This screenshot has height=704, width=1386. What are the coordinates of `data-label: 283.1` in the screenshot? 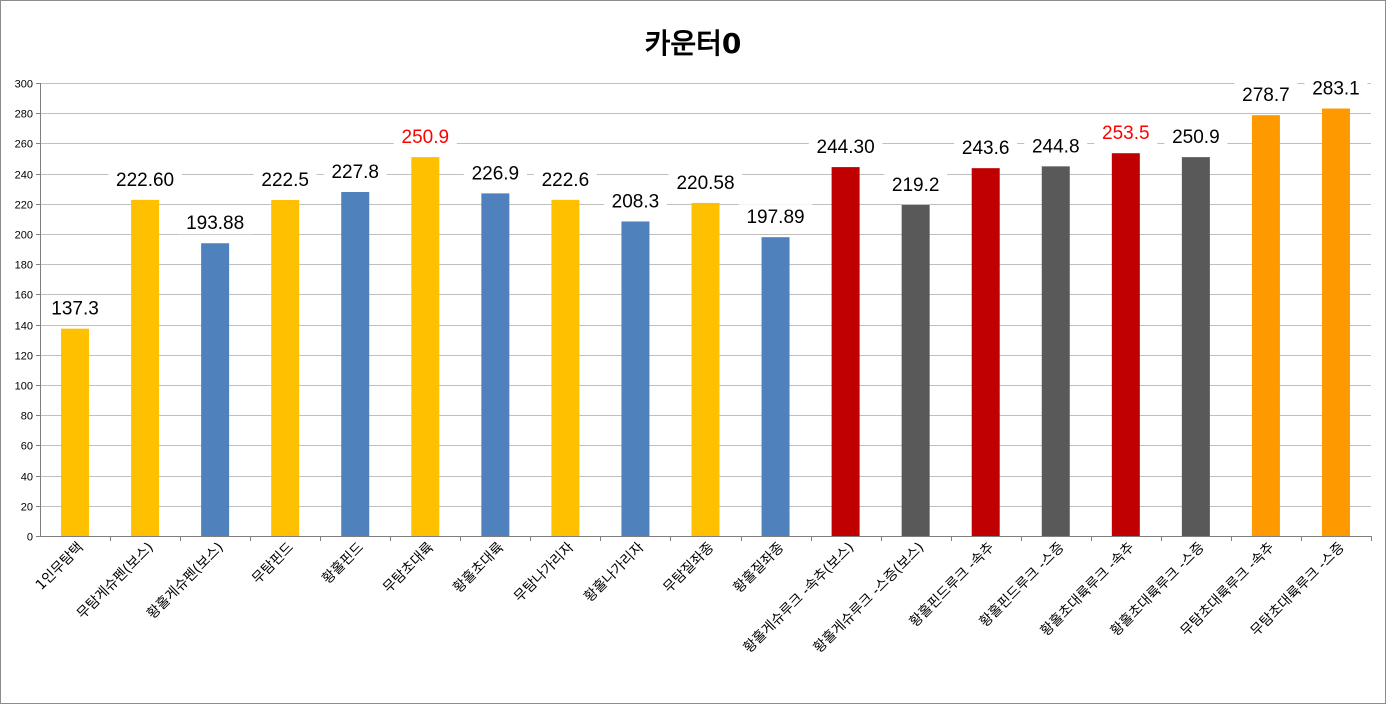 It's located at (1336, 89).